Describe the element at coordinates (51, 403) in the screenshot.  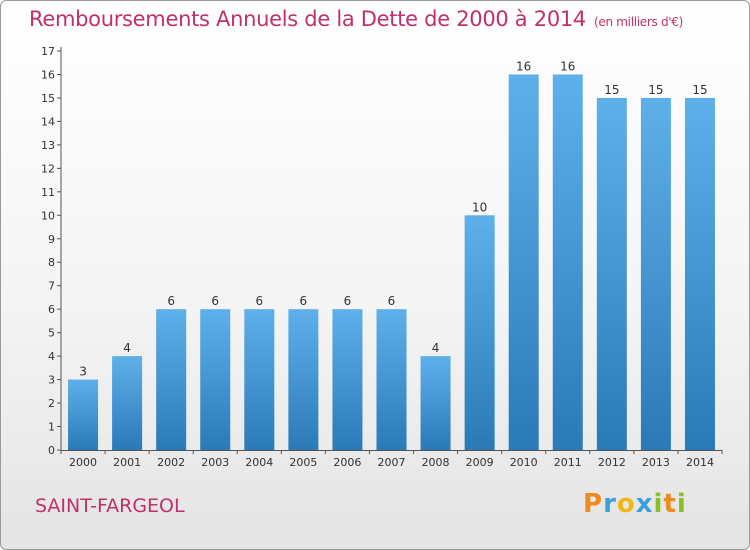
I see `y-tick-label: 2` at that location.